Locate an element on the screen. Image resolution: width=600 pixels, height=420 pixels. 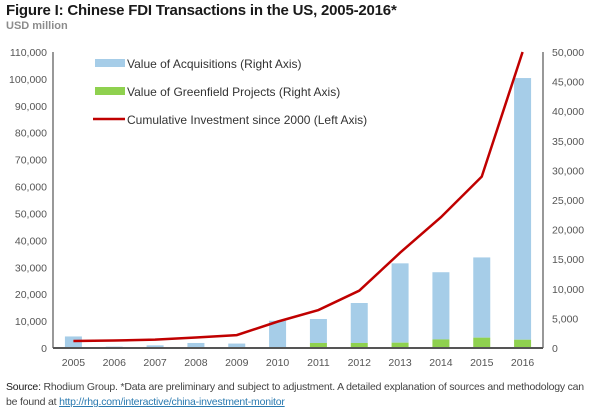
left-tick-label: 70,000 is located at coordinates (31, 161).